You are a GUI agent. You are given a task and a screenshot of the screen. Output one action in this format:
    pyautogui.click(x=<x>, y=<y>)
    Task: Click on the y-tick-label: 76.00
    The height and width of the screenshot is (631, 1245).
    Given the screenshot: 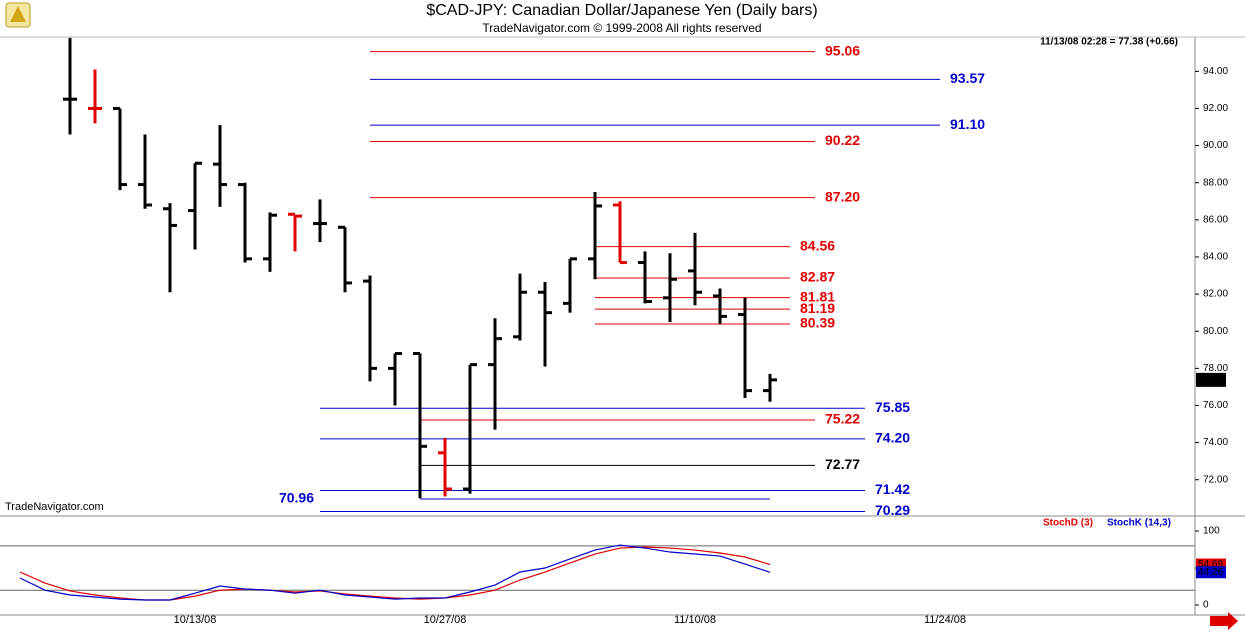 What is the action you would take?
    pyautogui.click(x=1215, y=405)
    